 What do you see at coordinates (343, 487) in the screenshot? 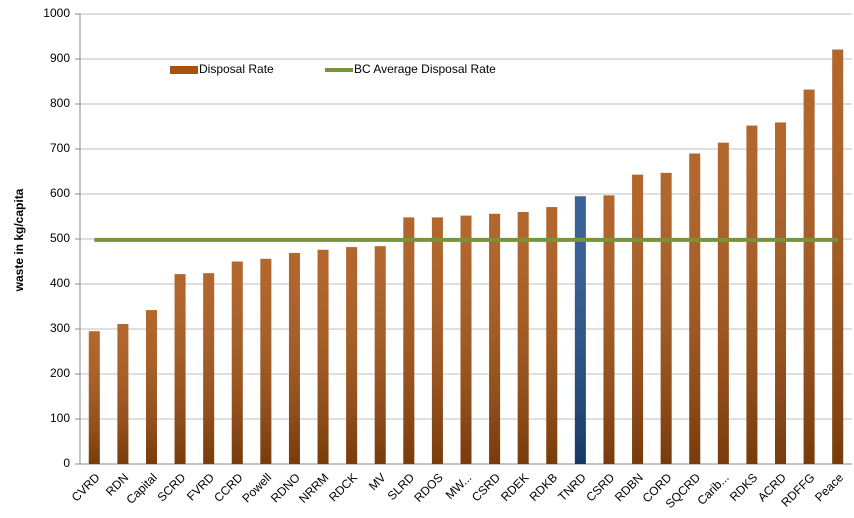
I see `x-tick-label: RDCK` at bounding box center [343, 487].